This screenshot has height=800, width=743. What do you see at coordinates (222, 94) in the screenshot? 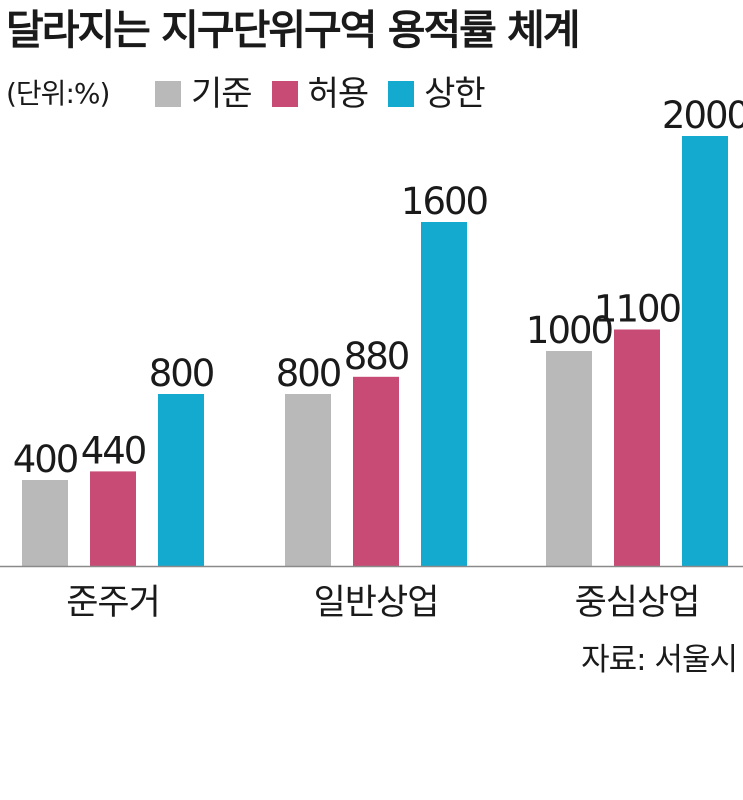
I see `legend-label-기준: 기준` at bounding box center [222, 94].